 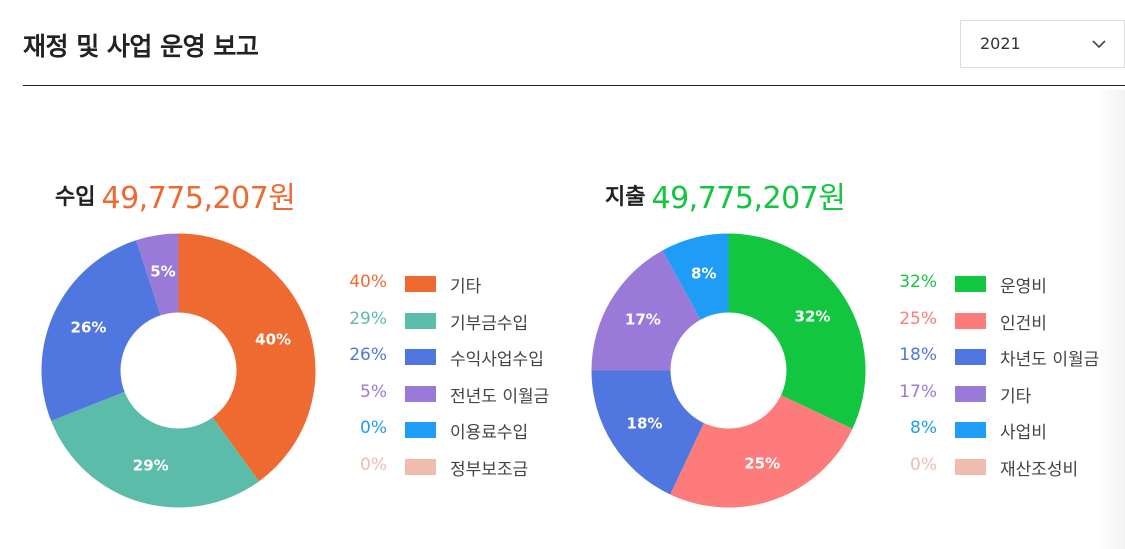 I want to click on slice-value-label: 29%, so click(x=151, y=466).